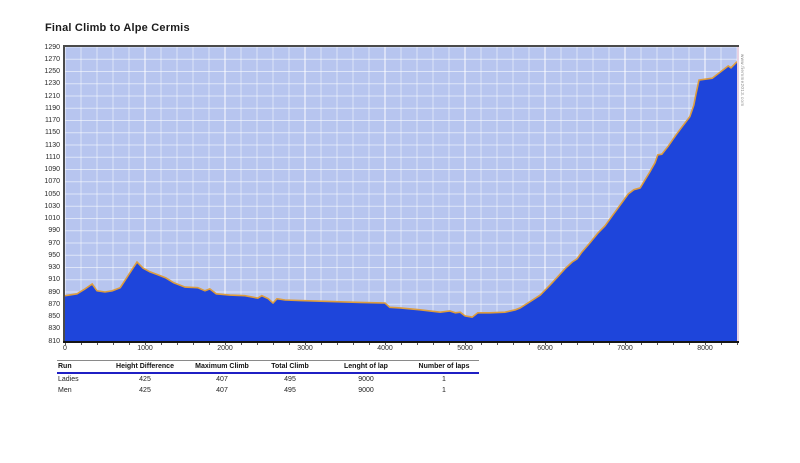  I want to click on table-header-cell: Run, so click(80, 367).